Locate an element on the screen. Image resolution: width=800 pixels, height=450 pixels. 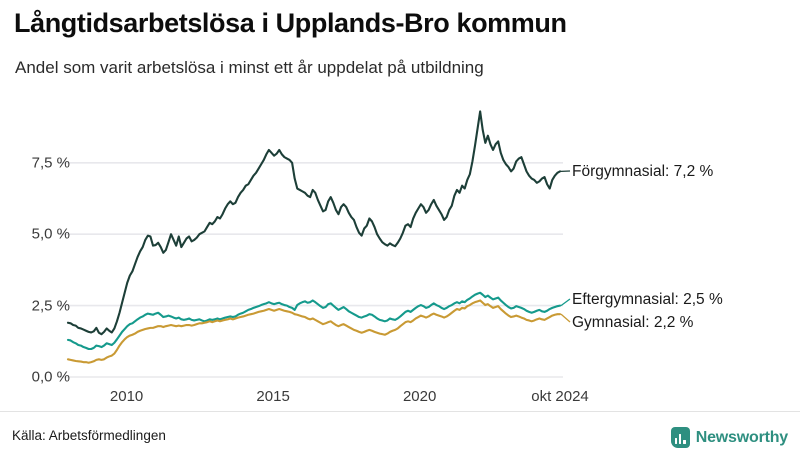
x-axis-tick: 2015 is located at coordinates (273, 396).